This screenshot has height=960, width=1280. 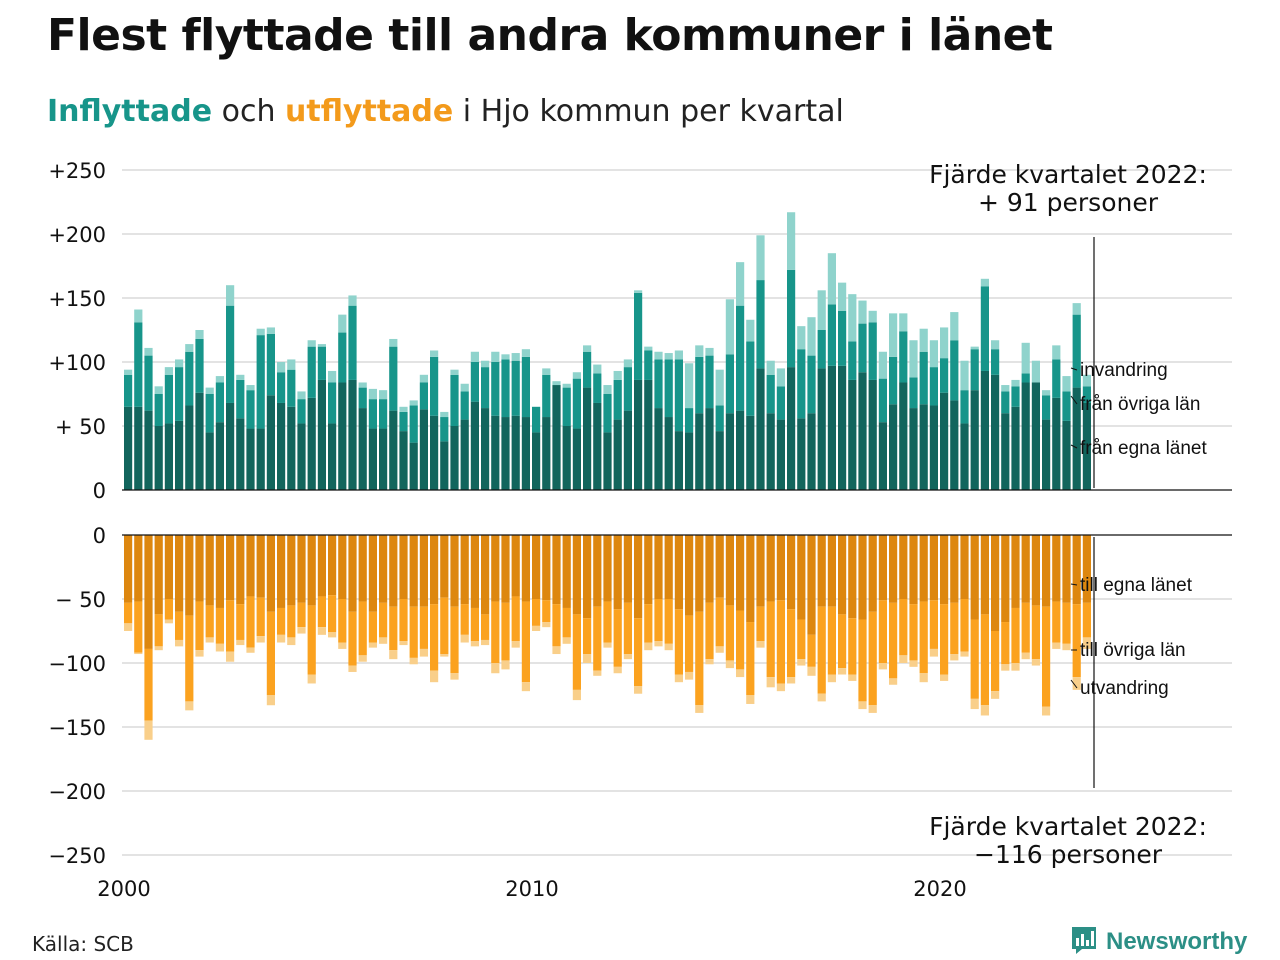 What do you see at coordinates (1177, 941) in the screenshot?
I see `brand-name: Newsworthy` at bounding box center [1177, 941].